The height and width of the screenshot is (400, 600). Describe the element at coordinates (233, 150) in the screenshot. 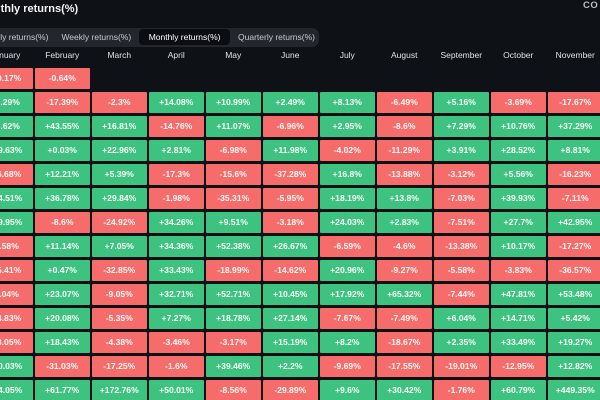

I see `return-cell: -6.98%` at that location.